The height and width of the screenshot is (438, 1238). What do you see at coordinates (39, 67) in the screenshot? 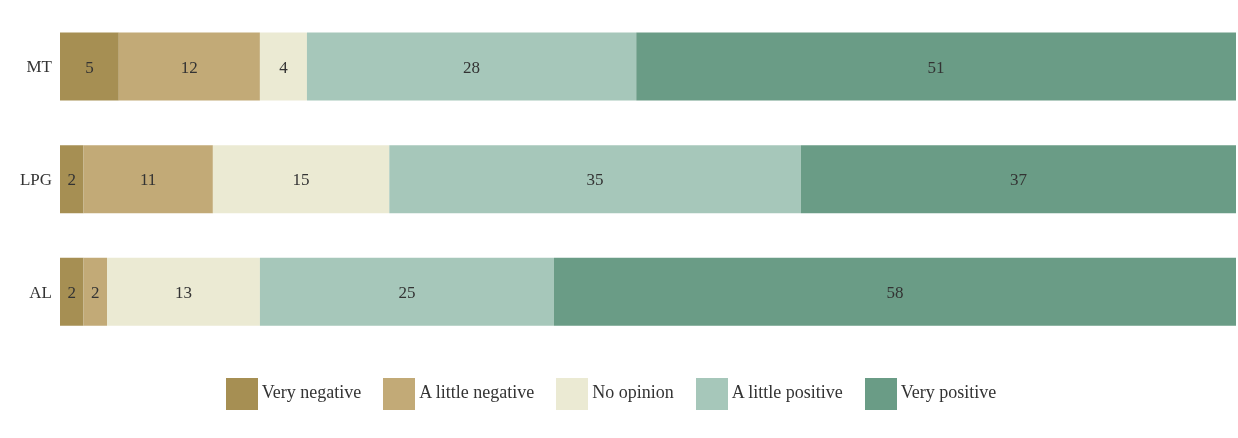
I see `y-tick-label: MT` at bounding box center [39, 67].